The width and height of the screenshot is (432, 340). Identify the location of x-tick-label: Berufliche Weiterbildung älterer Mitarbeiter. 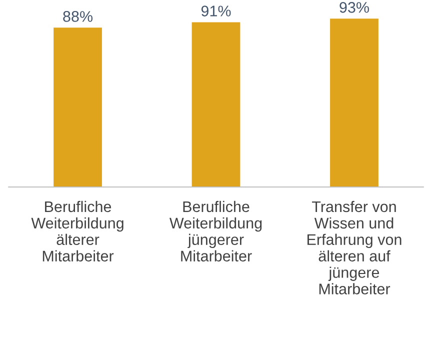
(77, 231).